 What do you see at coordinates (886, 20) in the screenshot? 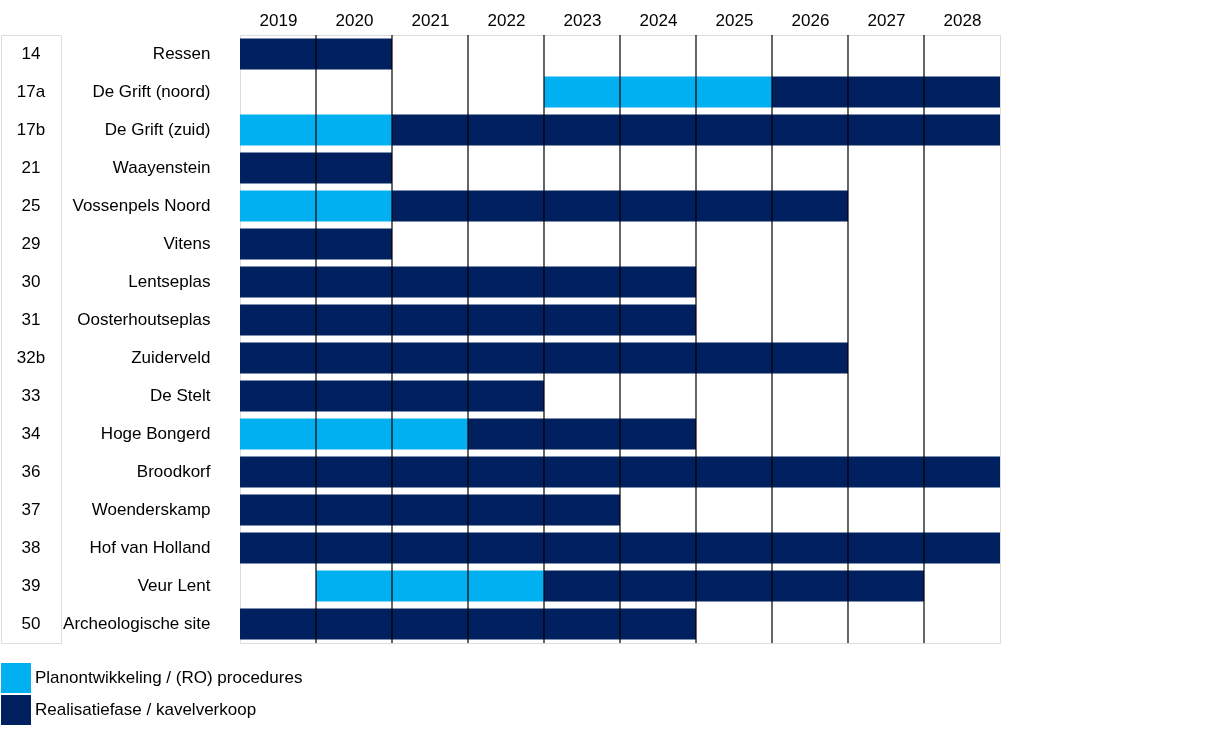
I see `x-tick-label: 2027` at bounding box center [886, 20].